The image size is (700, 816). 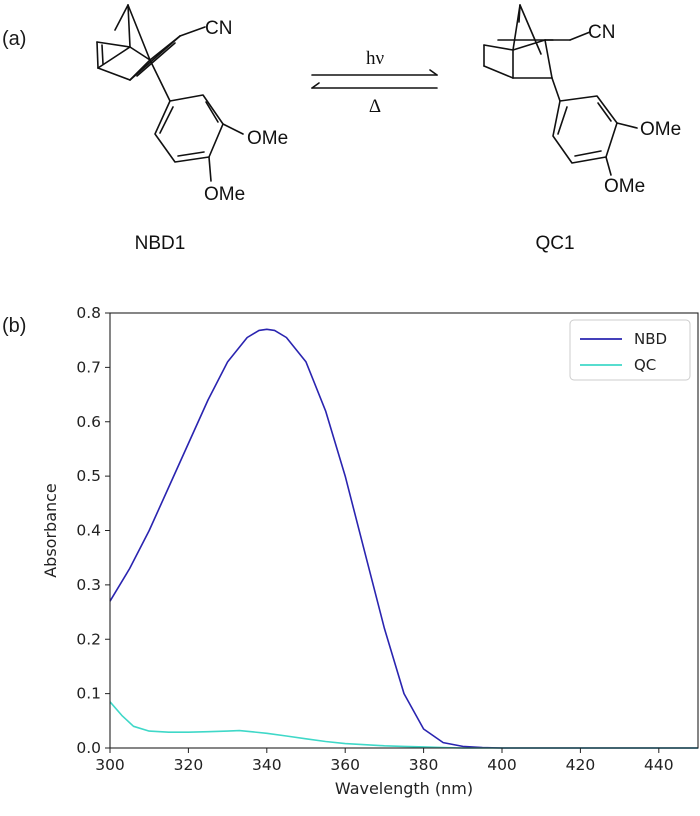 What do you see at coordinates (170, 93) in the screenshot?
I see `nbd1-structure` at bounding box center [170, 93].